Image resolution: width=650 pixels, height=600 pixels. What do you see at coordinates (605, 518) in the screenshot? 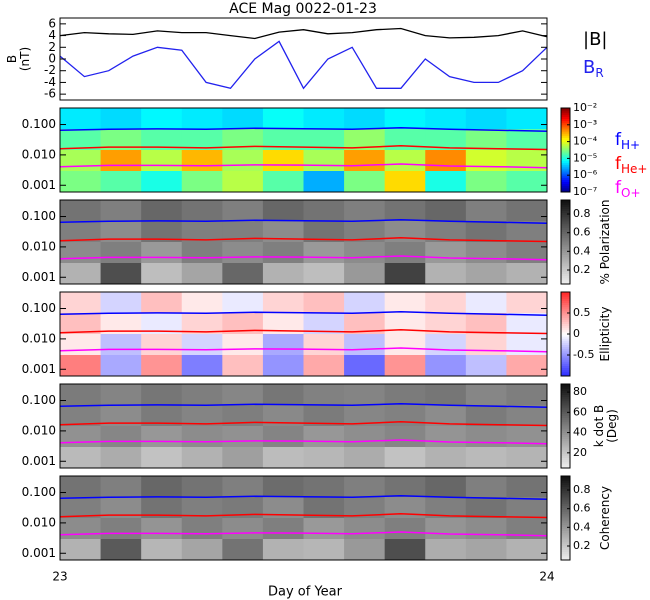
I see `colorbar-label: Coherency` at bounding box center [605, 518].